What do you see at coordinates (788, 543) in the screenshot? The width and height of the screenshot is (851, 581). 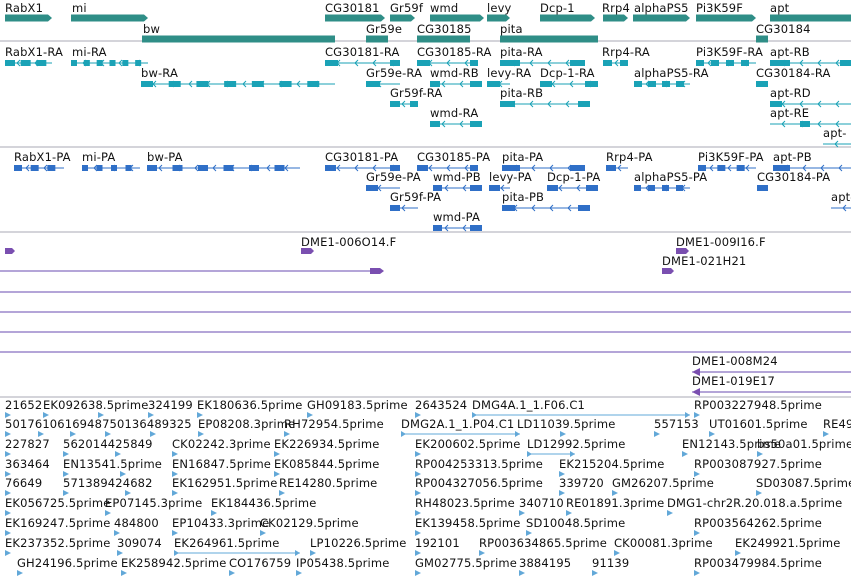 I see `feature-label: EK249921.5prime` at bounding box center [788, 543].